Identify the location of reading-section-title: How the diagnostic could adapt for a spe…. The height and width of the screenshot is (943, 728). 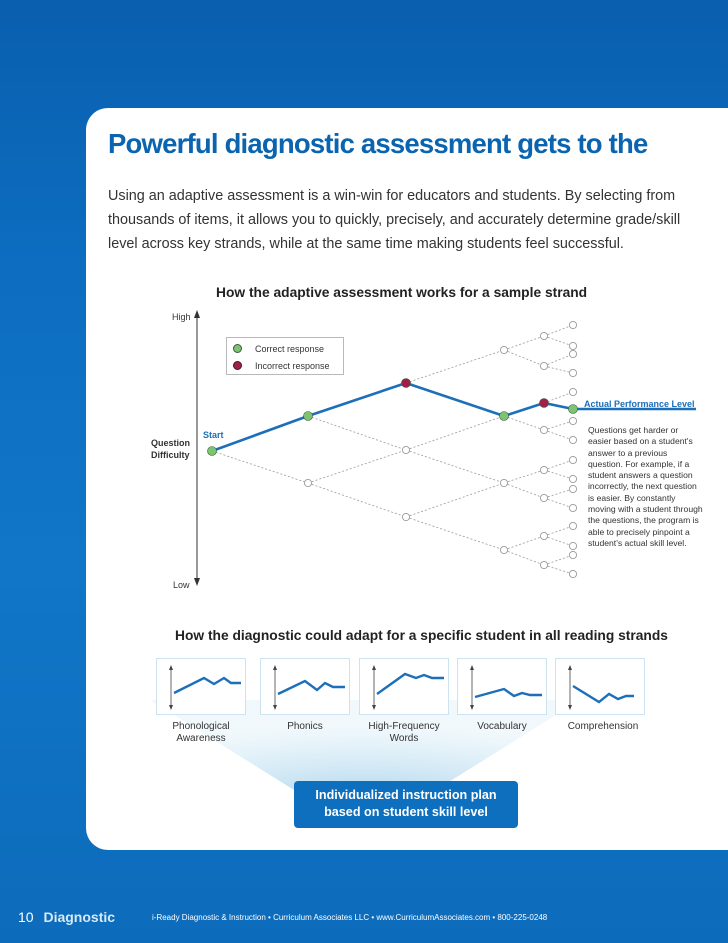
(421, 635).